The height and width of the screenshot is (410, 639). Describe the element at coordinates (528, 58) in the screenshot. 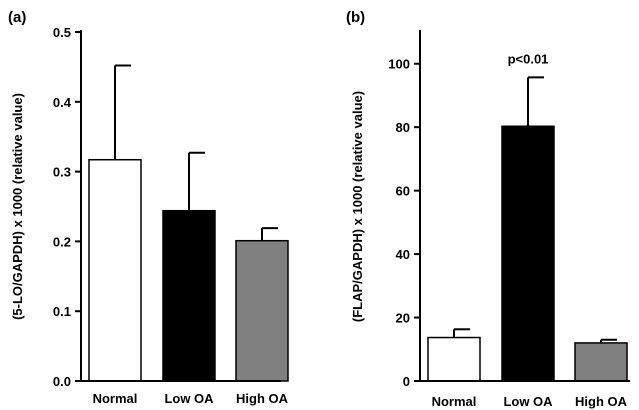

I see `panel-b-significance-annotation: p<0.01` at that location.